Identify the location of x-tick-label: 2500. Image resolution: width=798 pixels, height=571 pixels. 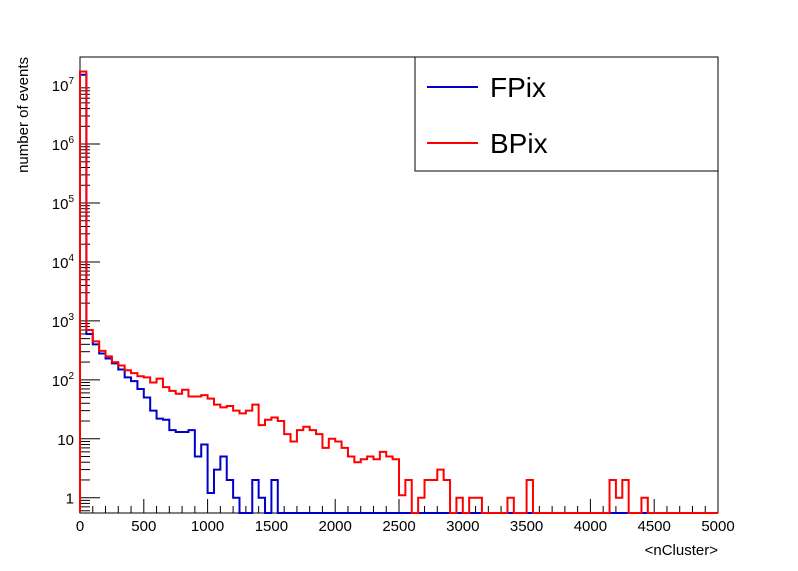
(398, 526).